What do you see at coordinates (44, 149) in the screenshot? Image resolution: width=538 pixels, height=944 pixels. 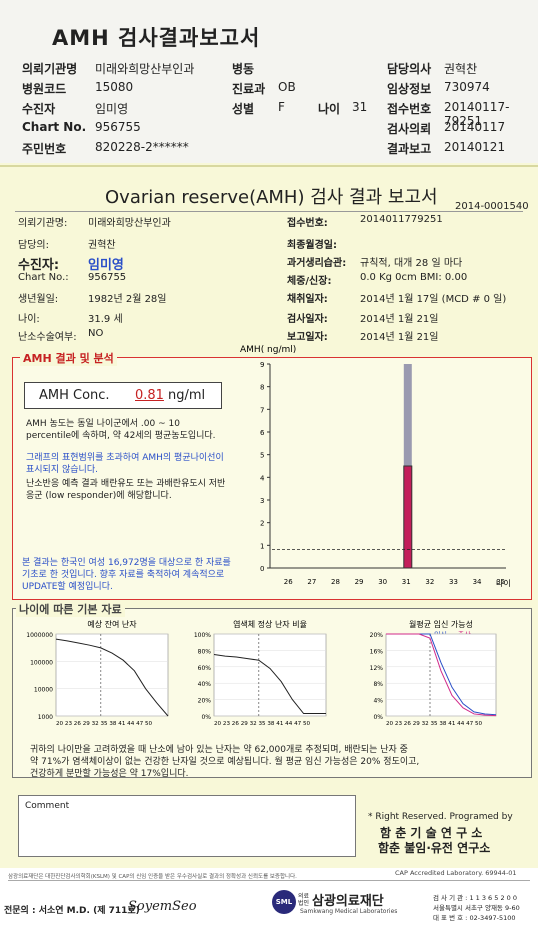 I see `header-label: 주민번호` at bounding box center [44, 149].